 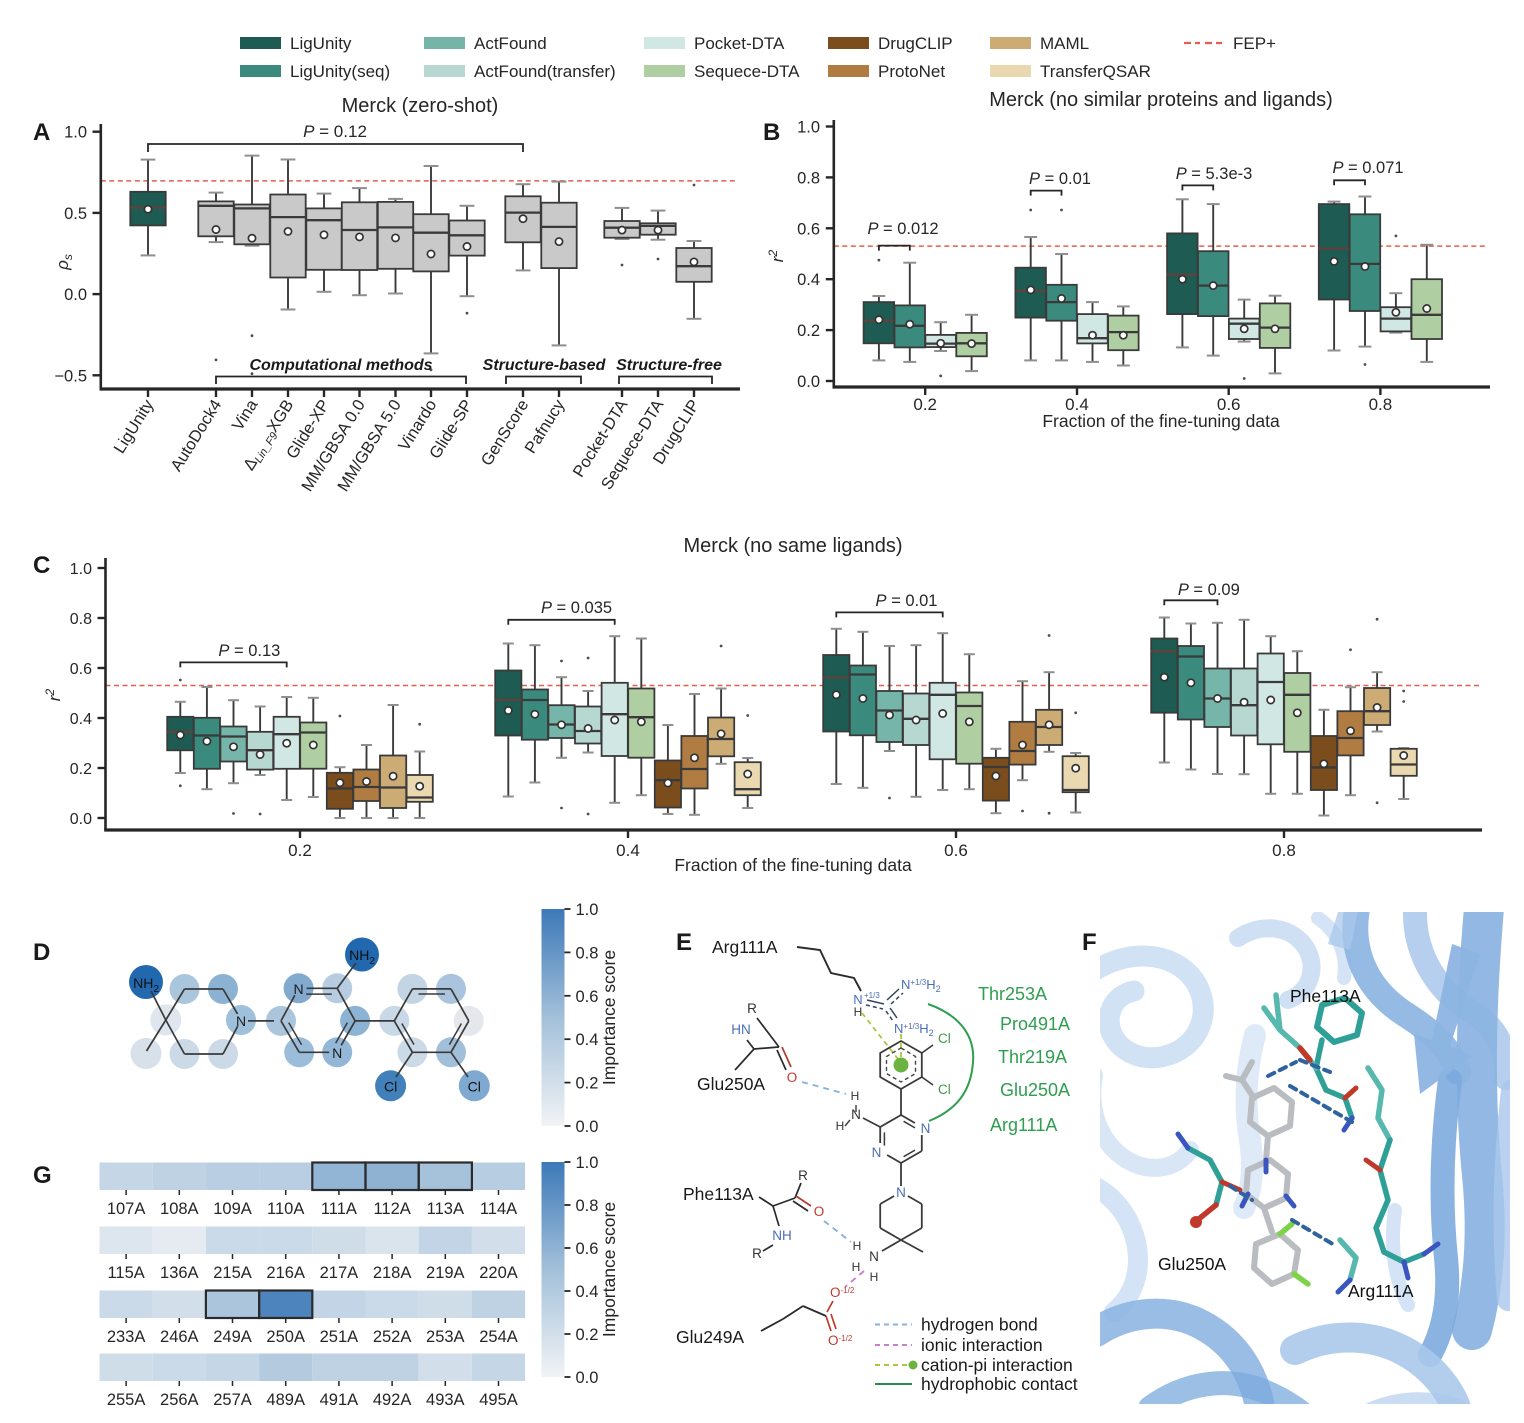 What do you see at coordinates (982, 1345) in the screenshot?
I see `svg-text: ionic interaction` at bounding box center [982, 1345].